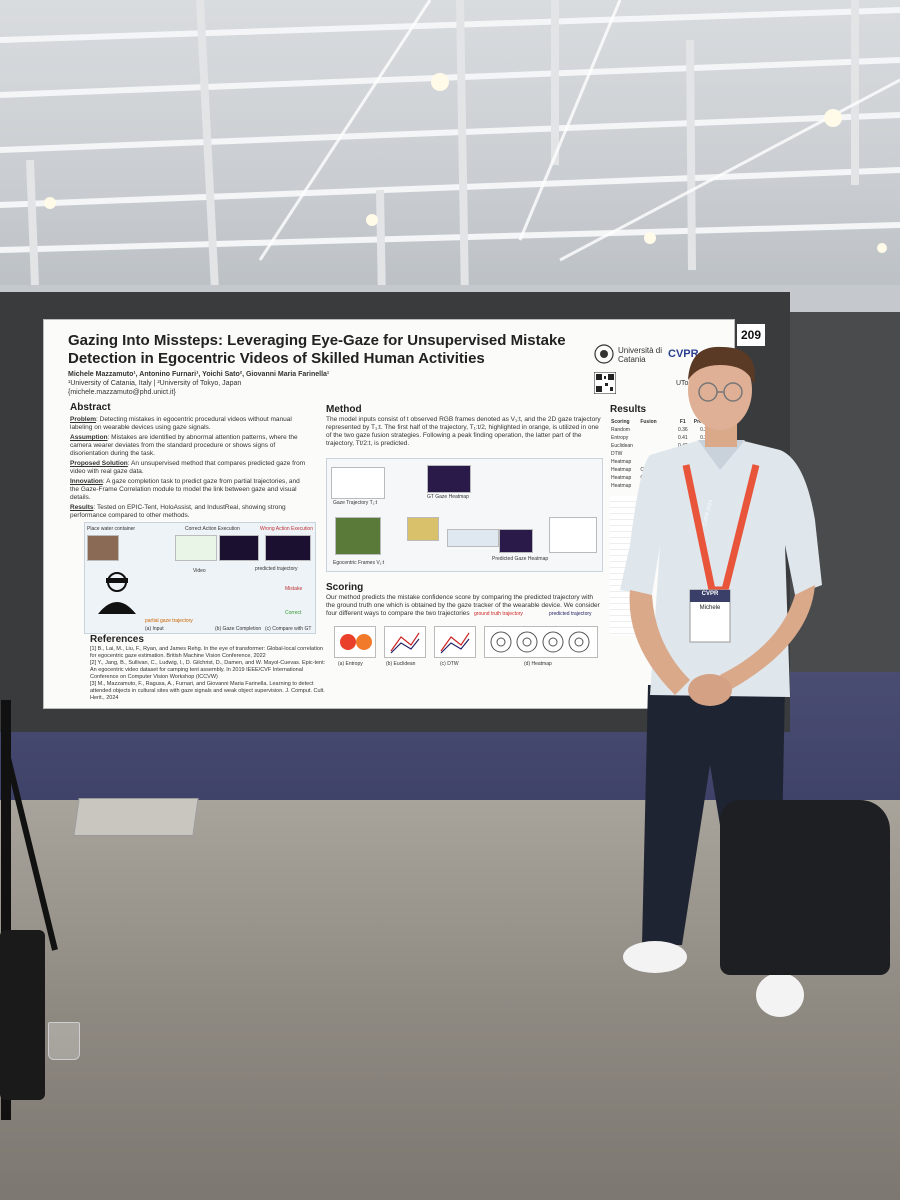 Image resolution: width=900 pixels, height=1200 pixels. Describe the element at coordinates (136, 817) in the screenshot. I see `floor-sign` at that location.